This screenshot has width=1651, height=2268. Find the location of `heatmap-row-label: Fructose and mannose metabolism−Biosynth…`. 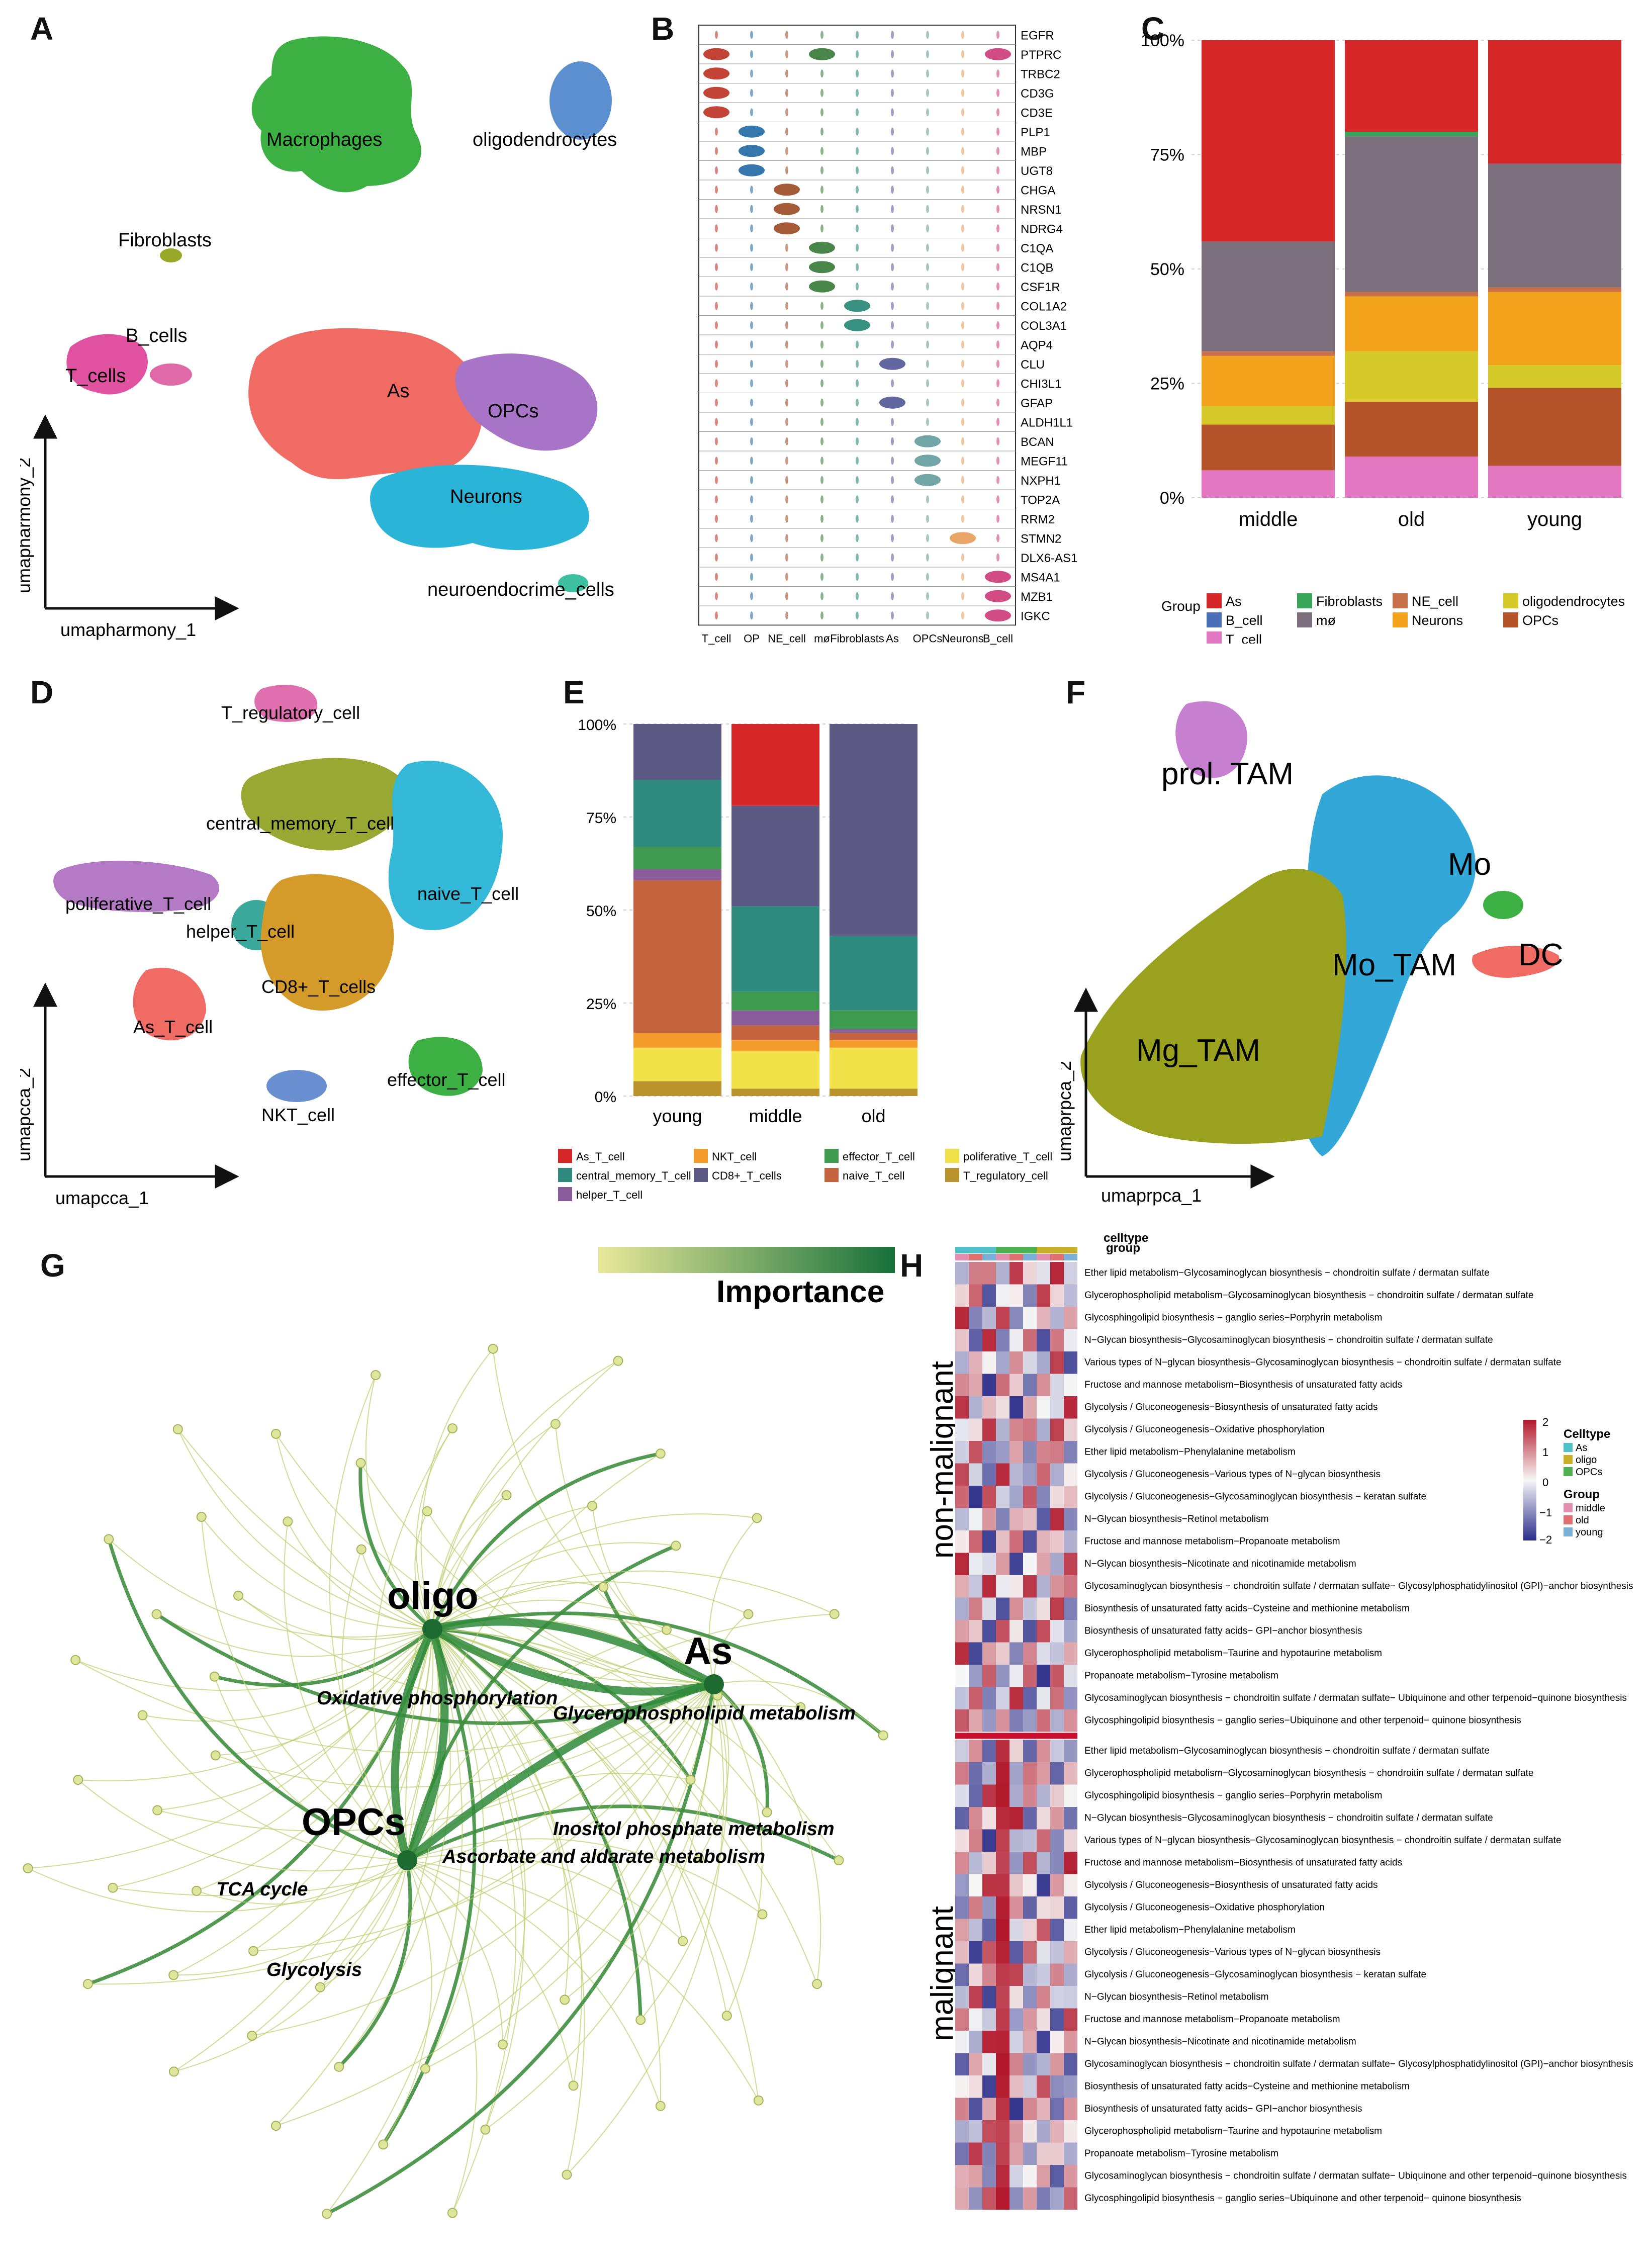

heatmap-row-label: Fructose and mannose metabolism−Biosynth… is located at coordinates (1243, 1385).